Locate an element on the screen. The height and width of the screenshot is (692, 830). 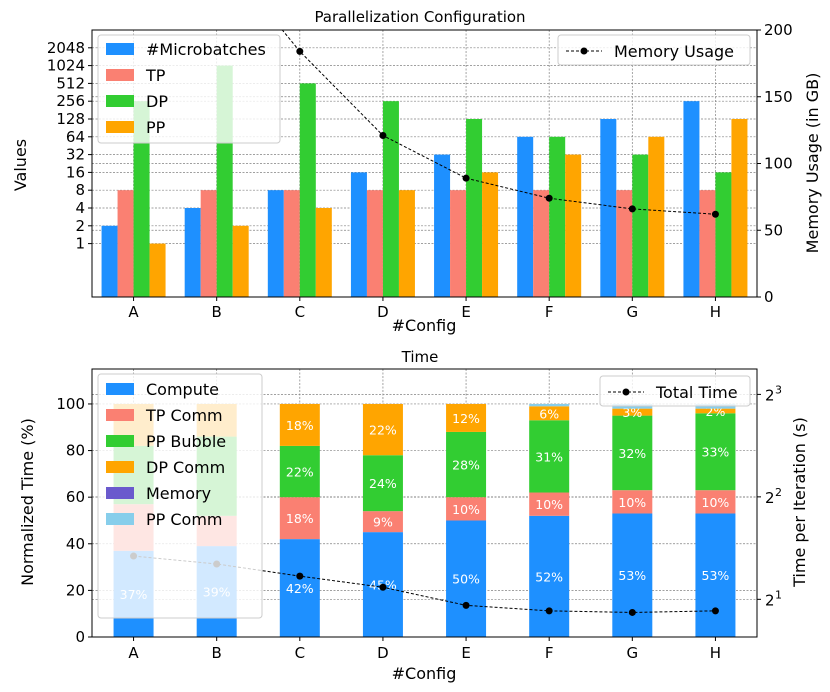
bar-percent-label: 52% is located at coordinates (549, 576).